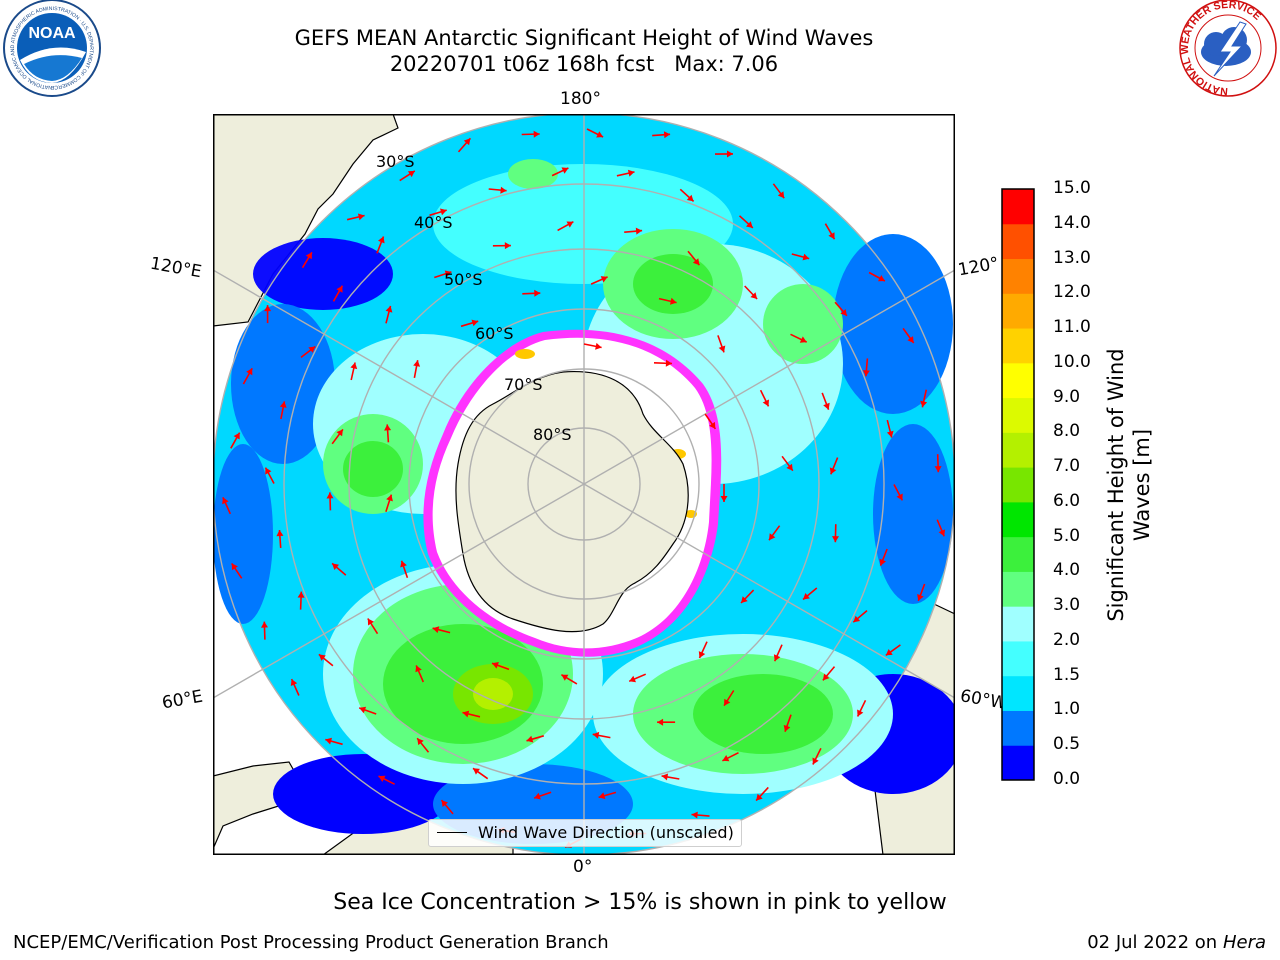 This screenshot has width=1280, height=960. What do you see at coordinates (52, 33) in the screenshot?
I see `noaa-logo-text: NOAA` at bounding box center [52, 33].